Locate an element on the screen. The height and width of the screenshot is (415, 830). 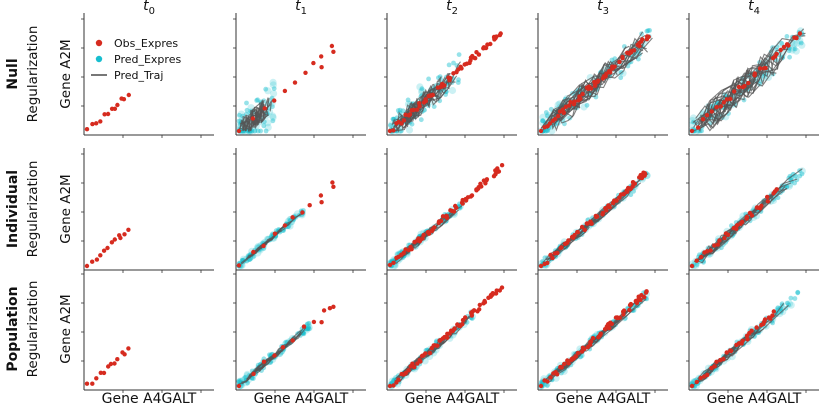
panel-r0-c4 is located at coordinates (752, 75).